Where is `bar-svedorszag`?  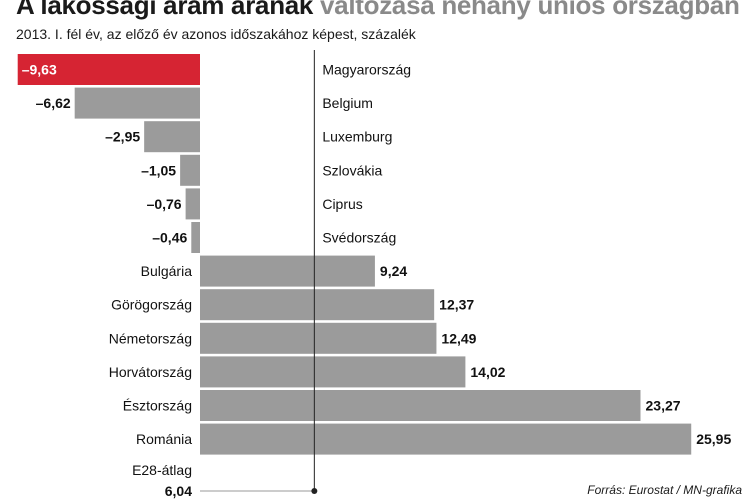
bar-svedorszag is located at coordinates (195, 237).